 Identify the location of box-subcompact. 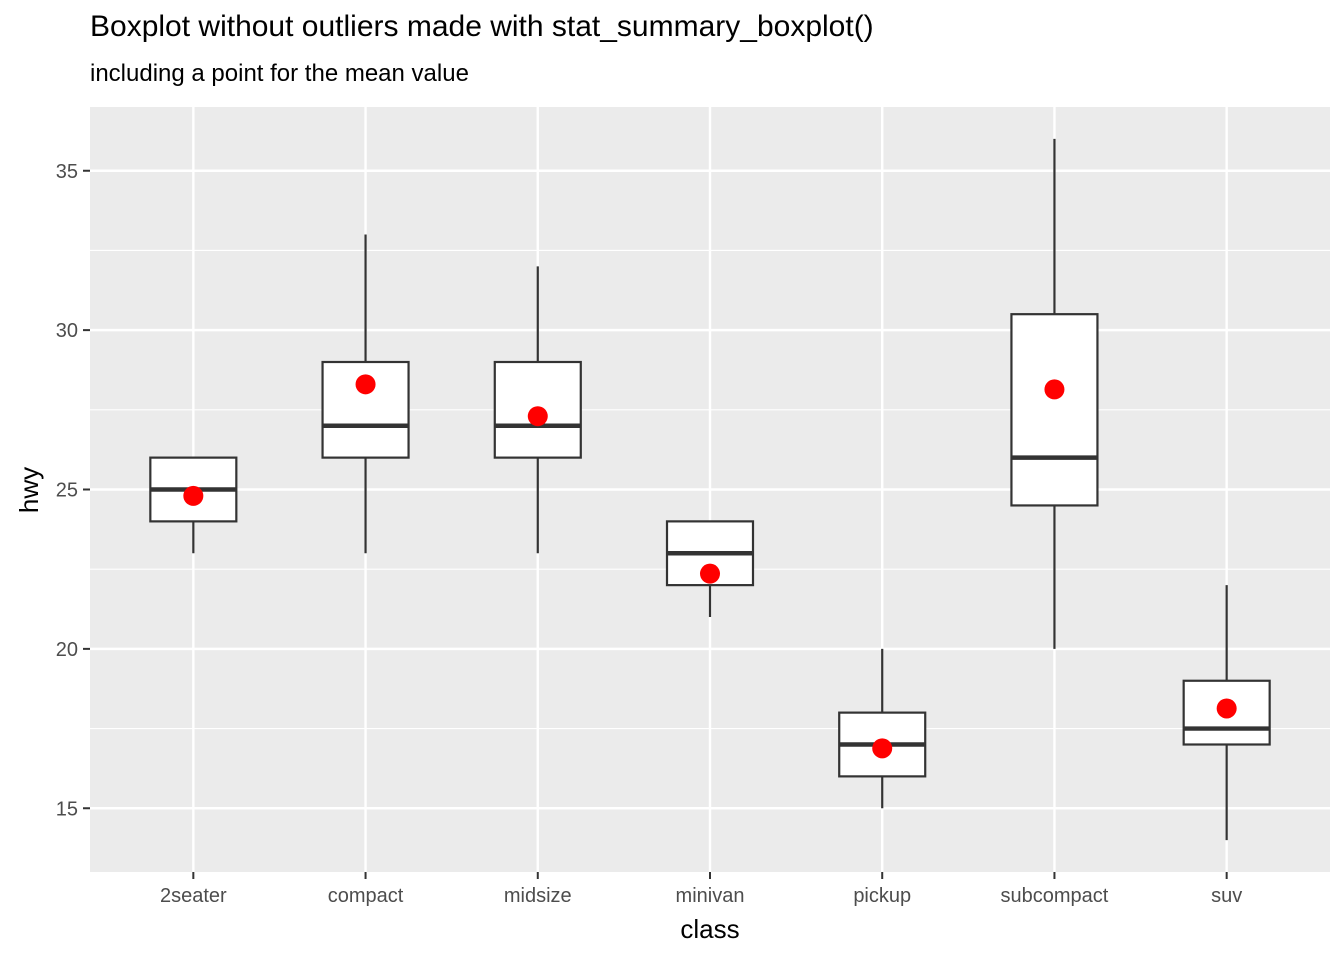
(1054, 393).